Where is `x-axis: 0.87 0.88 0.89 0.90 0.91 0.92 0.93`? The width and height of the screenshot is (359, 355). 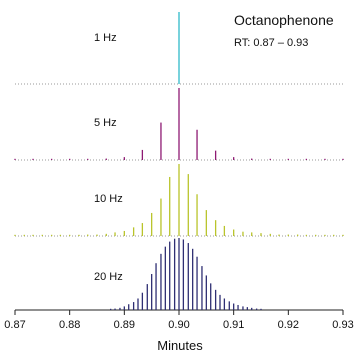 x-axis: 0.87 0.88 0.89 0.90 0.91 0.92 0.93 is located at coordinates (179, 320).